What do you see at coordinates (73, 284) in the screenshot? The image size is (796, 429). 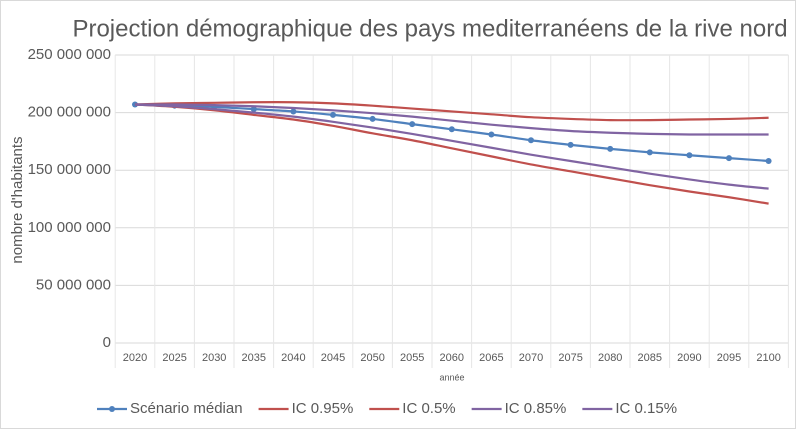 I see `y-tick-label: 50 000 000` at bounding box center [73, 284].